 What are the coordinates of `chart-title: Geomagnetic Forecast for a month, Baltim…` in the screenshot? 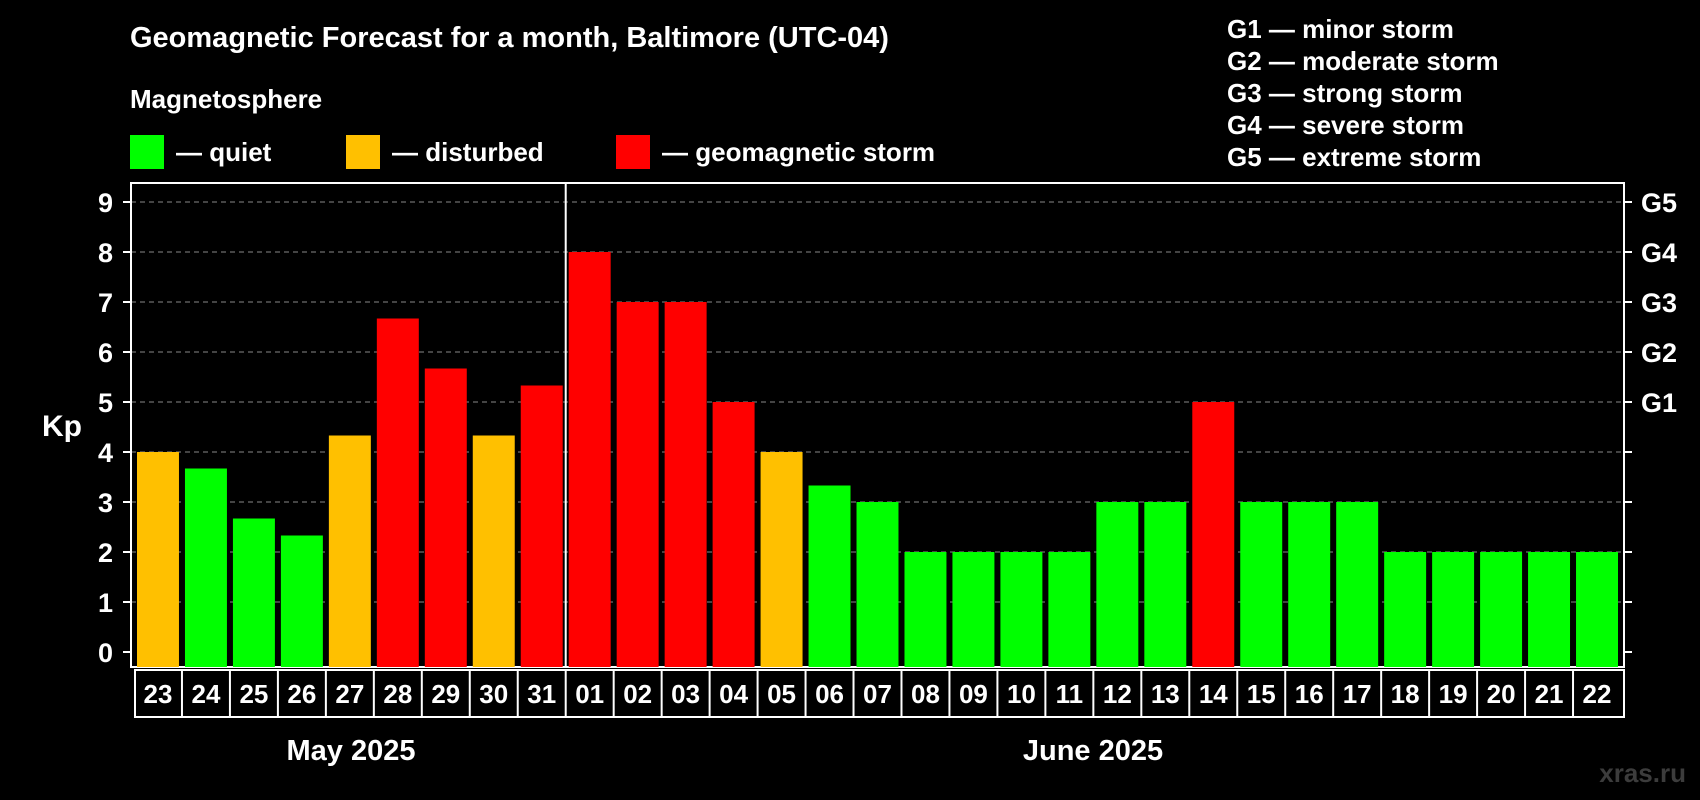 It's located at (509, 38).